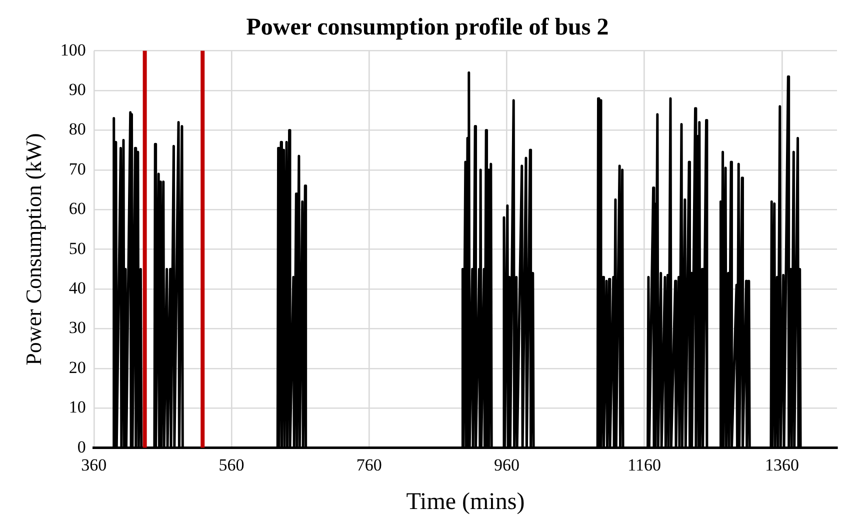 Image resolution: width=857 pixels, height=529 pixels. I want to click on x-tick-label: 1160, so click(645, 464).